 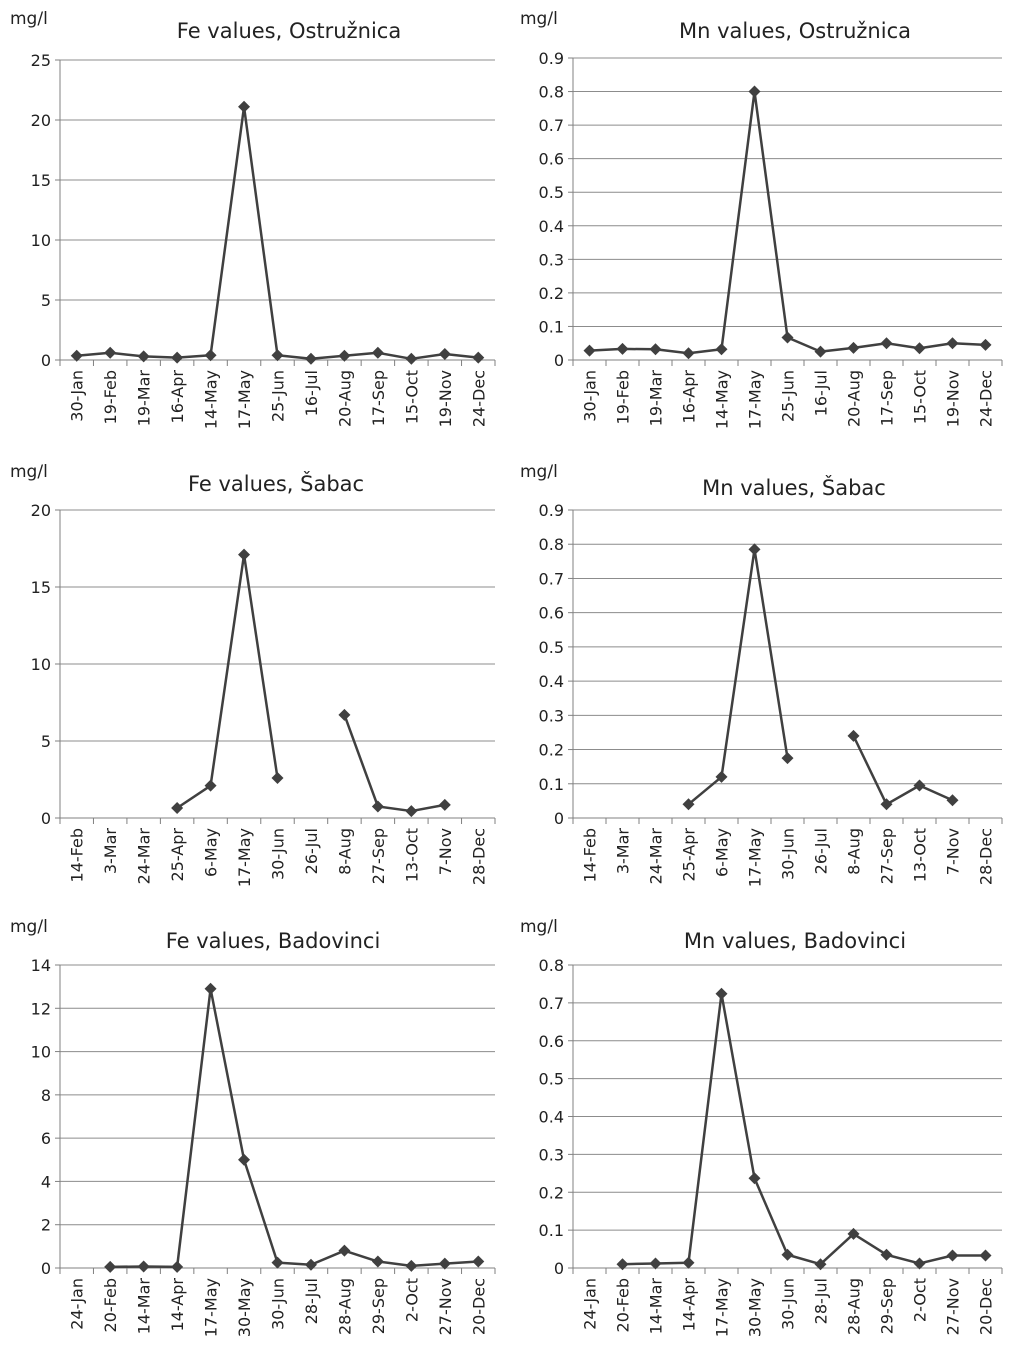 What do you see at coordinates (278, 396) in the screenshot?
I see `x-tick-label: 25-Jun` at bounding box center [278, 396].